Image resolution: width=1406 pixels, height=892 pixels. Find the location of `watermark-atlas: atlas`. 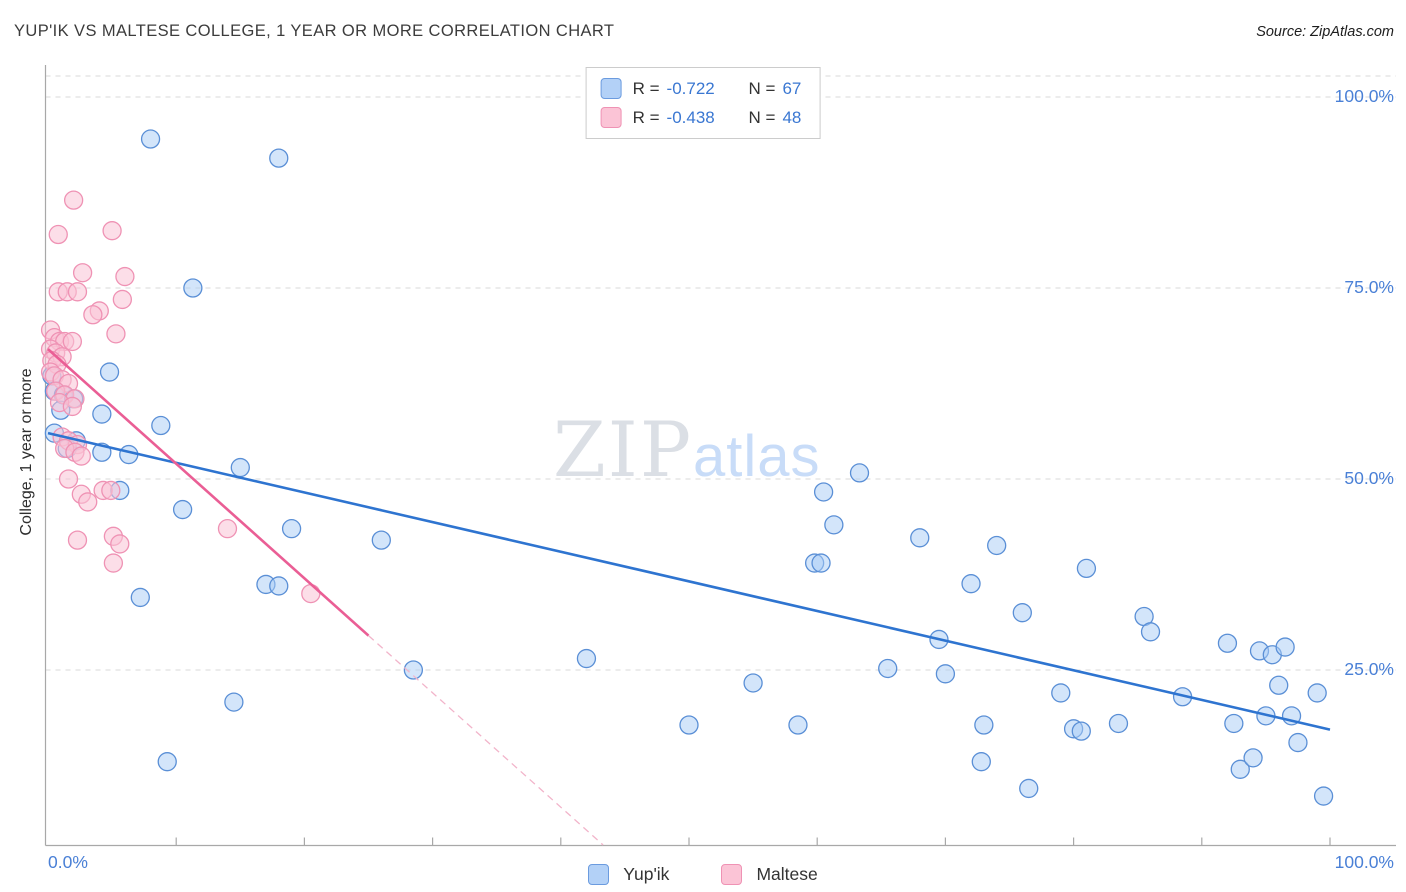

watermark-atlas: atlas is located at coordinates (756, 456).